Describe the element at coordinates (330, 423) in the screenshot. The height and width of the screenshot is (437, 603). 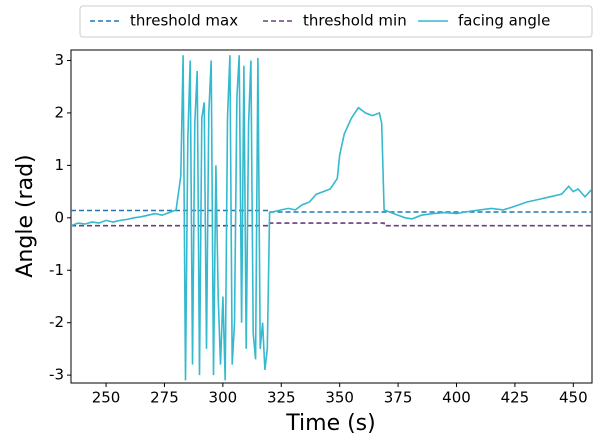
I see `x-axis-label: Time (s)` at that location.